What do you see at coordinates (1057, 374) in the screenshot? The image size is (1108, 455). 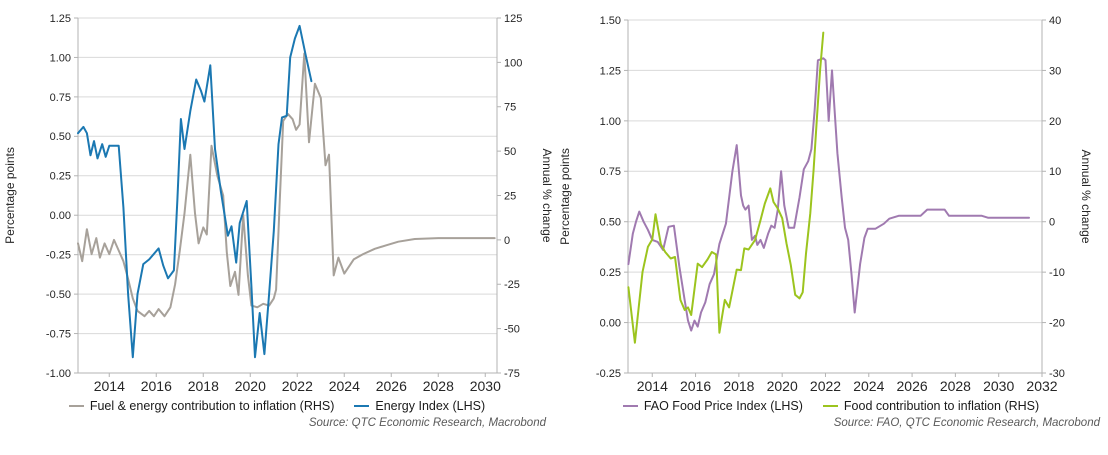 I see `right-axis-tick-label: -30` at bounding box center [1057, 374].